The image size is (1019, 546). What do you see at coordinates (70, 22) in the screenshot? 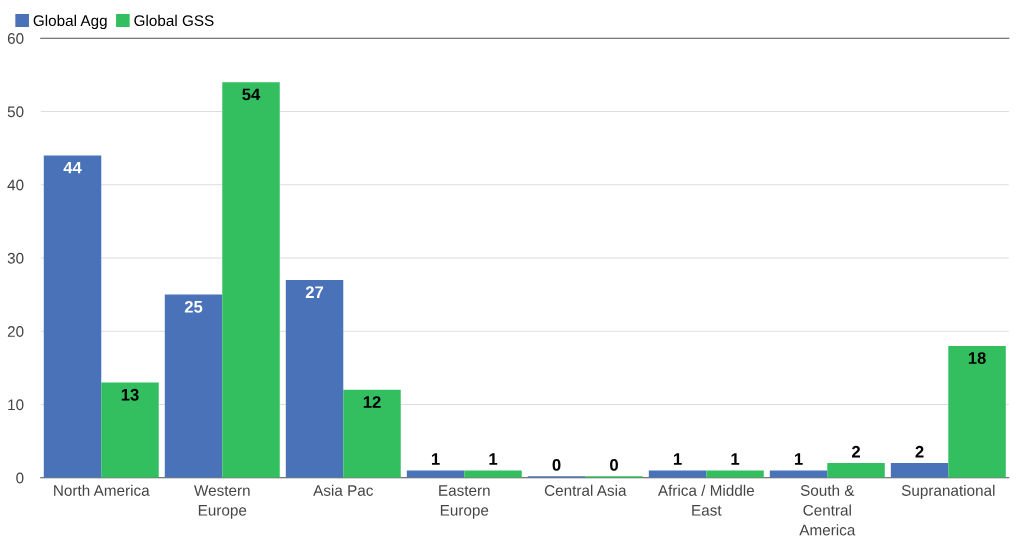
I see `legend-label: Global Agg` at bounding box center [70, 22].